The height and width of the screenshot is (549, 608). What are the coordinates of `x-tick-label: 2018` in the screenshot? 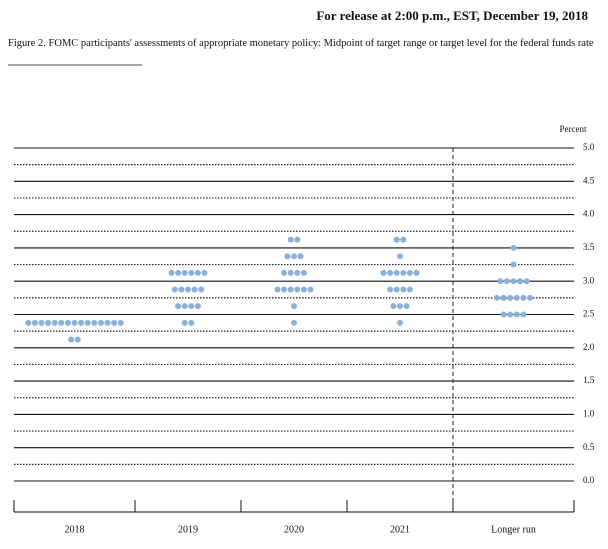 It's located at (75, 529).